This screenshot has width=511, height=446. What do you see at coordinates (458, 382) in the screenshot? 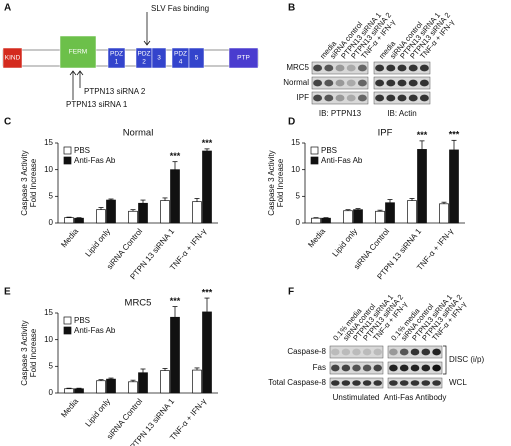
I see `group-label: WCL` at bounding box center [458, 382].